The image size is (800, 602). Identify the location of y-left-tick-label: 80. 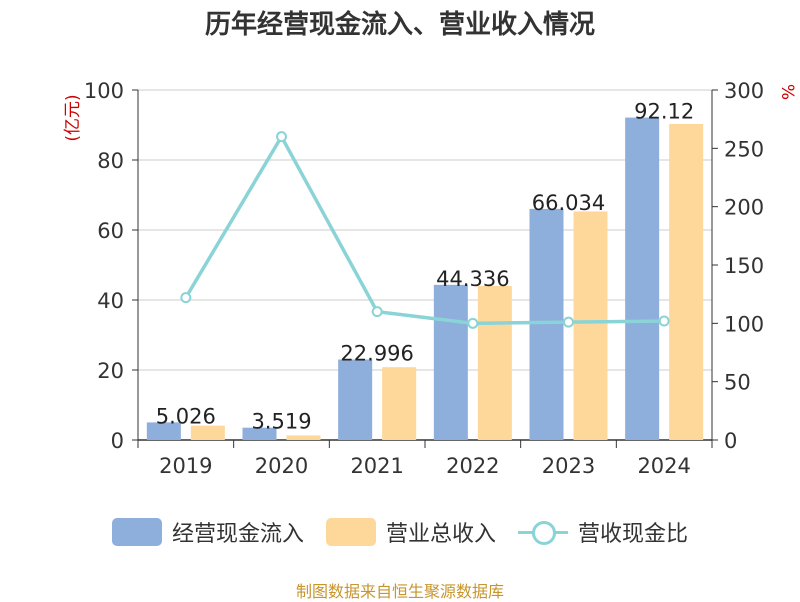
(110, 161).